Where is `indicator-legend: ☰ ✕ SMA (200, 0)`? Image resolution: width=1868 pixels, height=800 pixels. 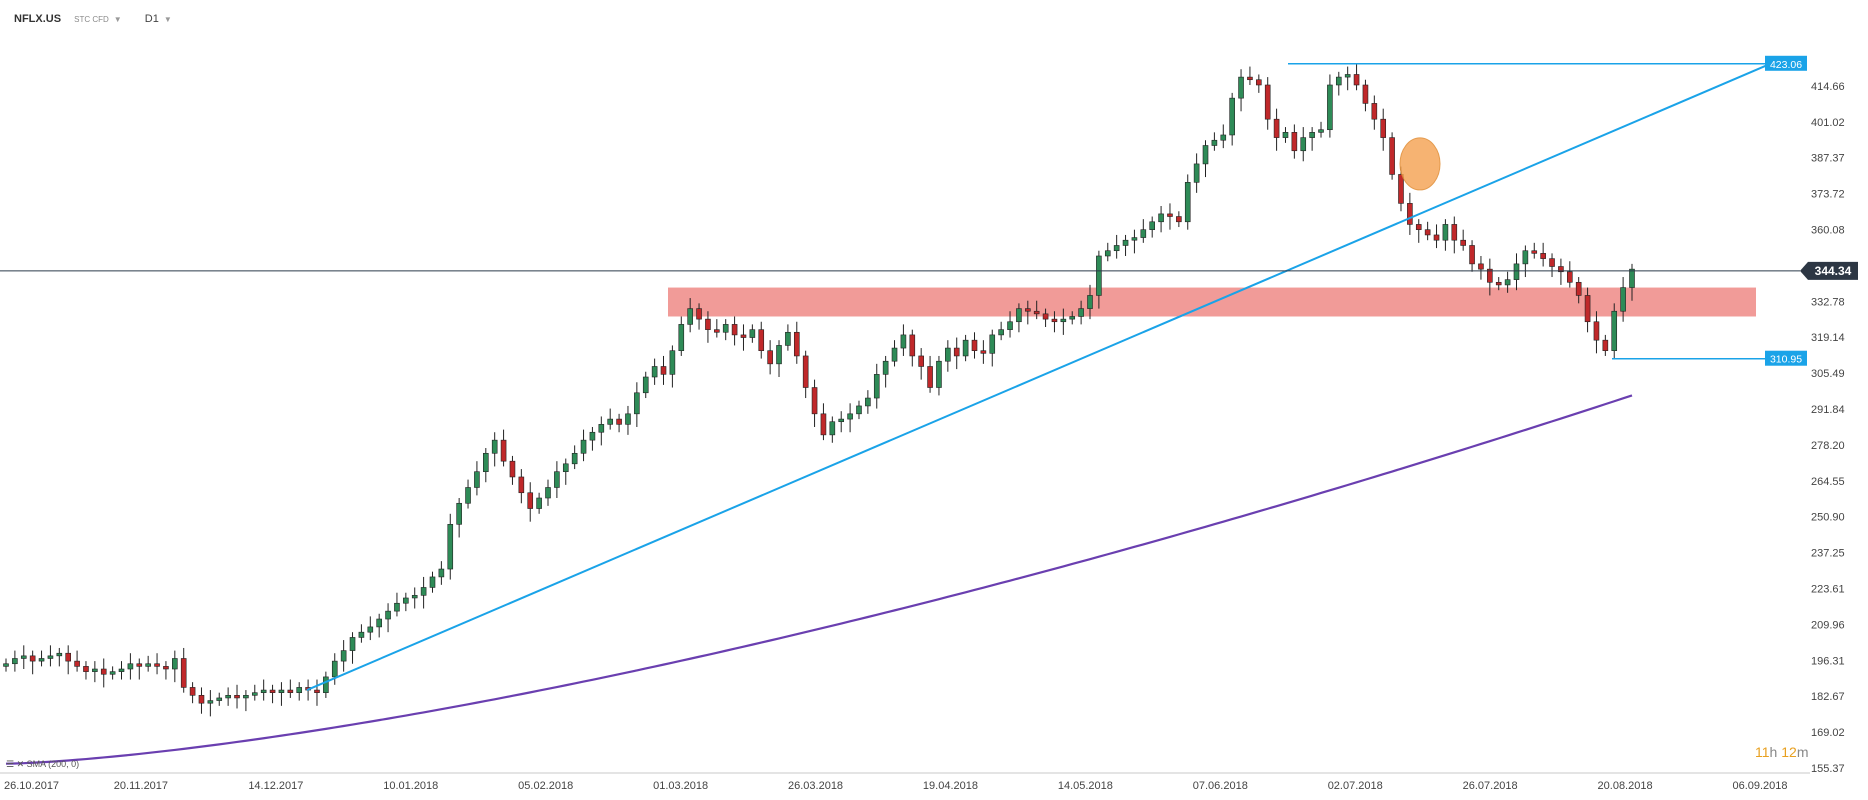 indicator-legend: ☰ ✕ SMA (200, 0) is located at coordinates (42, 764).